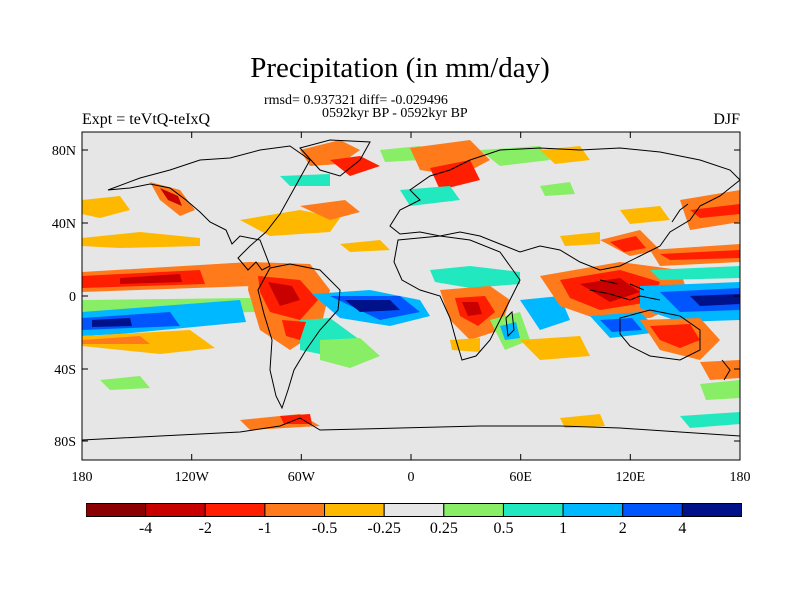 Image resolution: width=800 pixels, height=600 pixels. What do you see at coordinates (72, 297) in the screenshot?
I see `lat-tick-label: 0` at bounding box center [72, 297].